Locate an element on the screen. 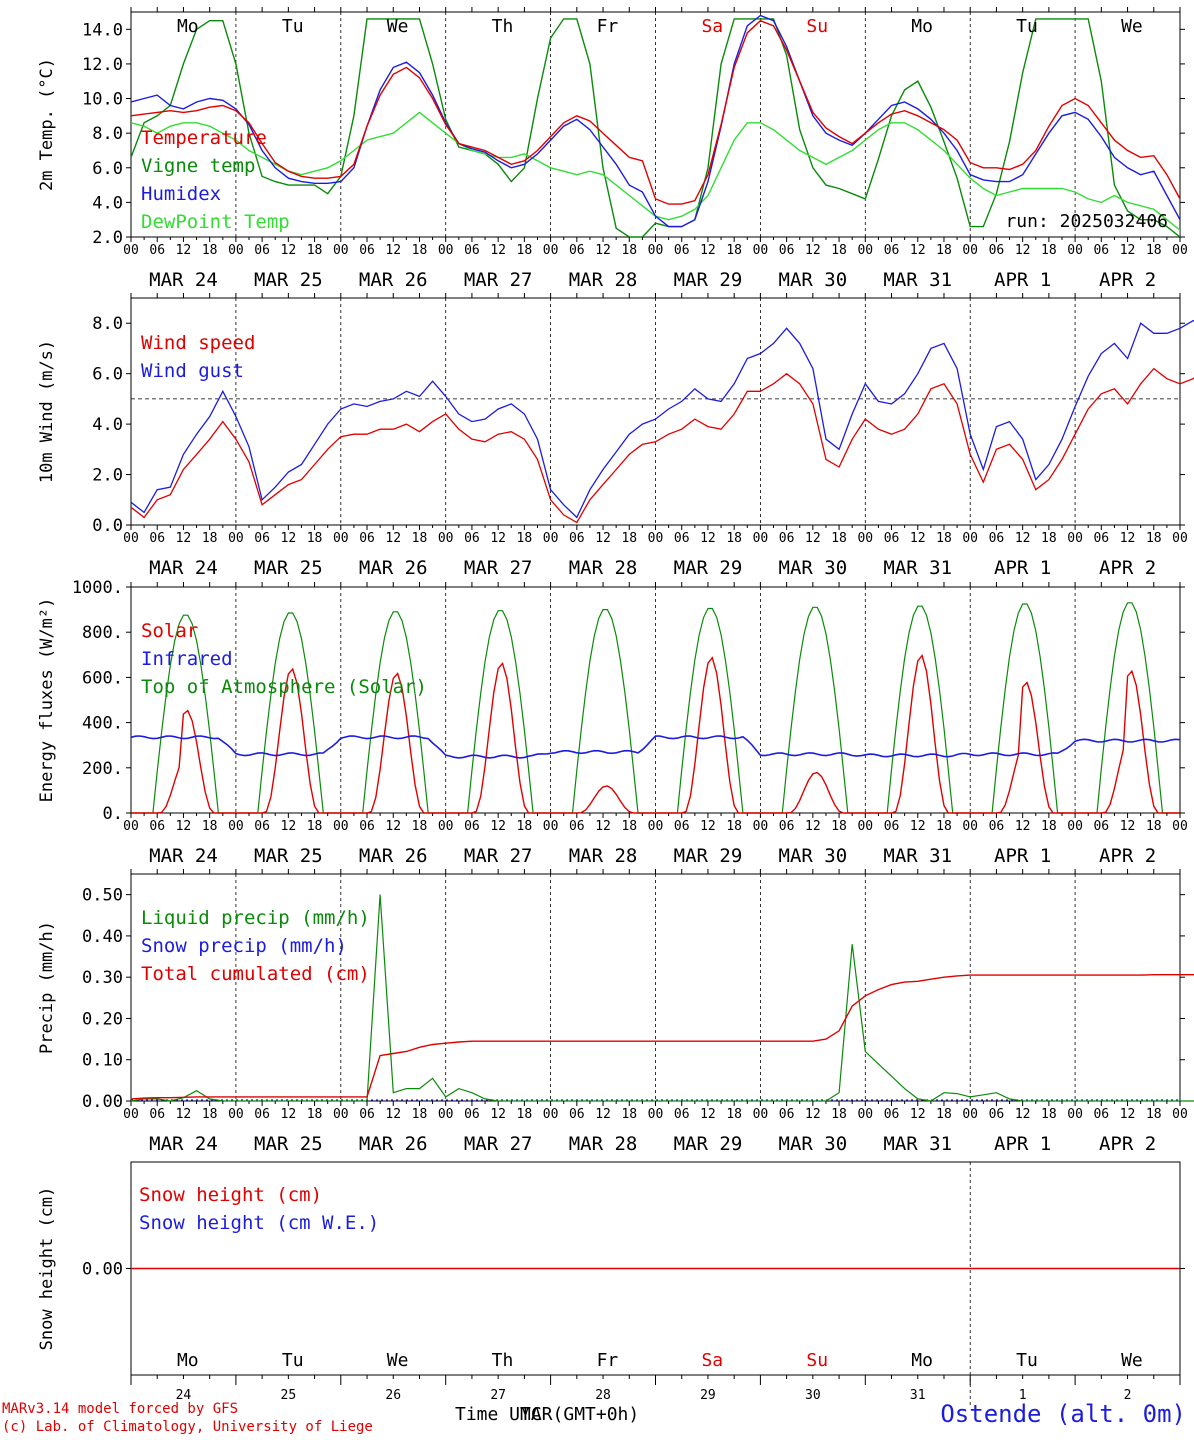 Image resolution: width=1194 pixels, height=1440 pixels. time-axis-title: Time UTC (GMT+0h) is located at coordinates (547, 1414).